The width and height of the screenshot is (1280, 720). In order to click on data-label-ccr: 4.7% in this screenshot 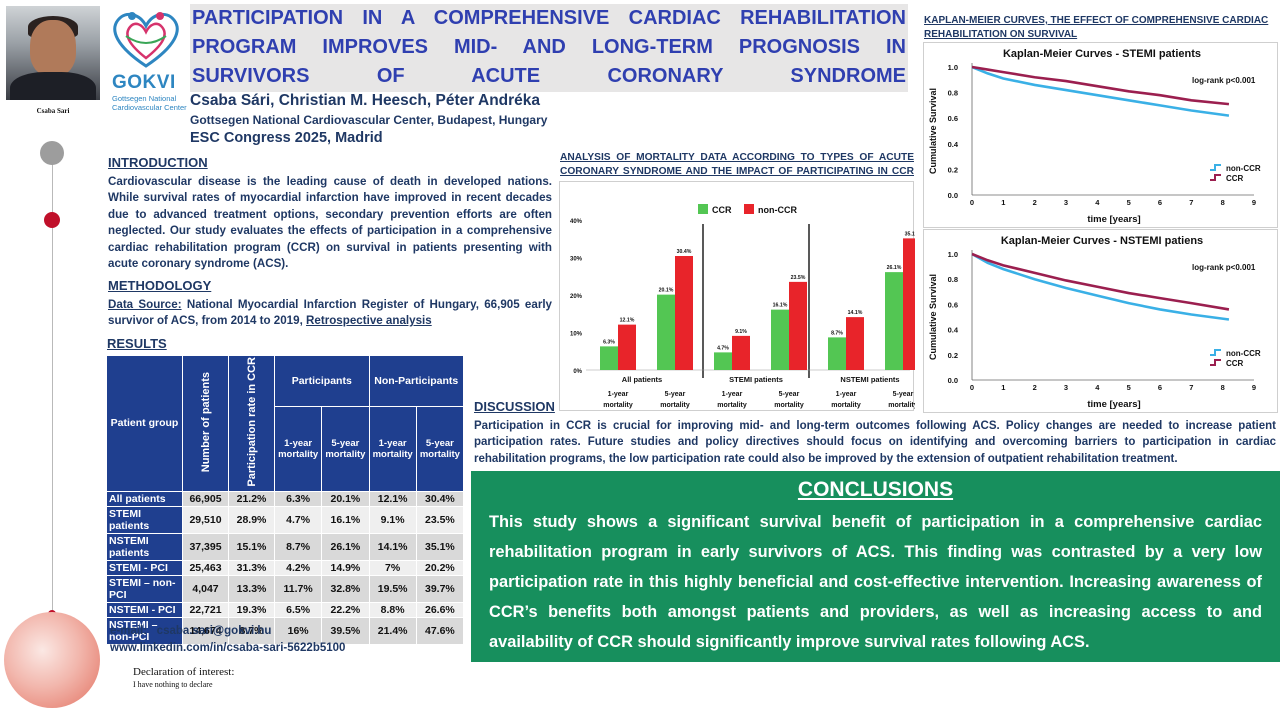, I will do `click(723, 348)`.